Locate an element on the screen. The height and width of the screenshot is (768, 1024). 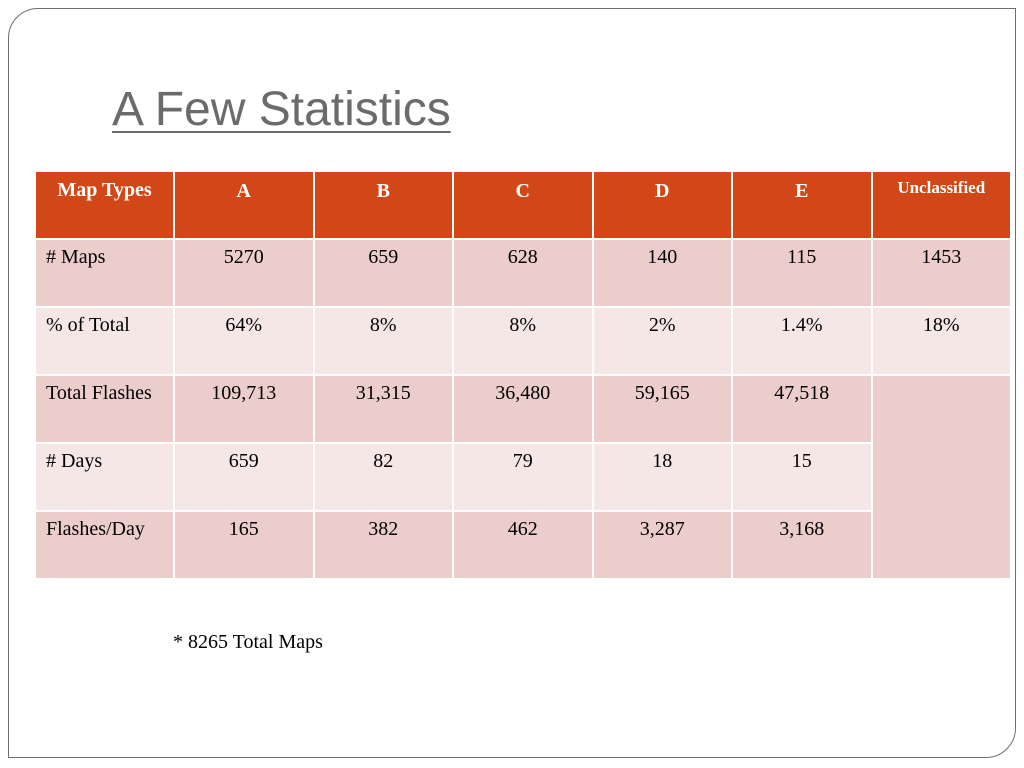
header-type-c: C is located at coordinates (523, 205).